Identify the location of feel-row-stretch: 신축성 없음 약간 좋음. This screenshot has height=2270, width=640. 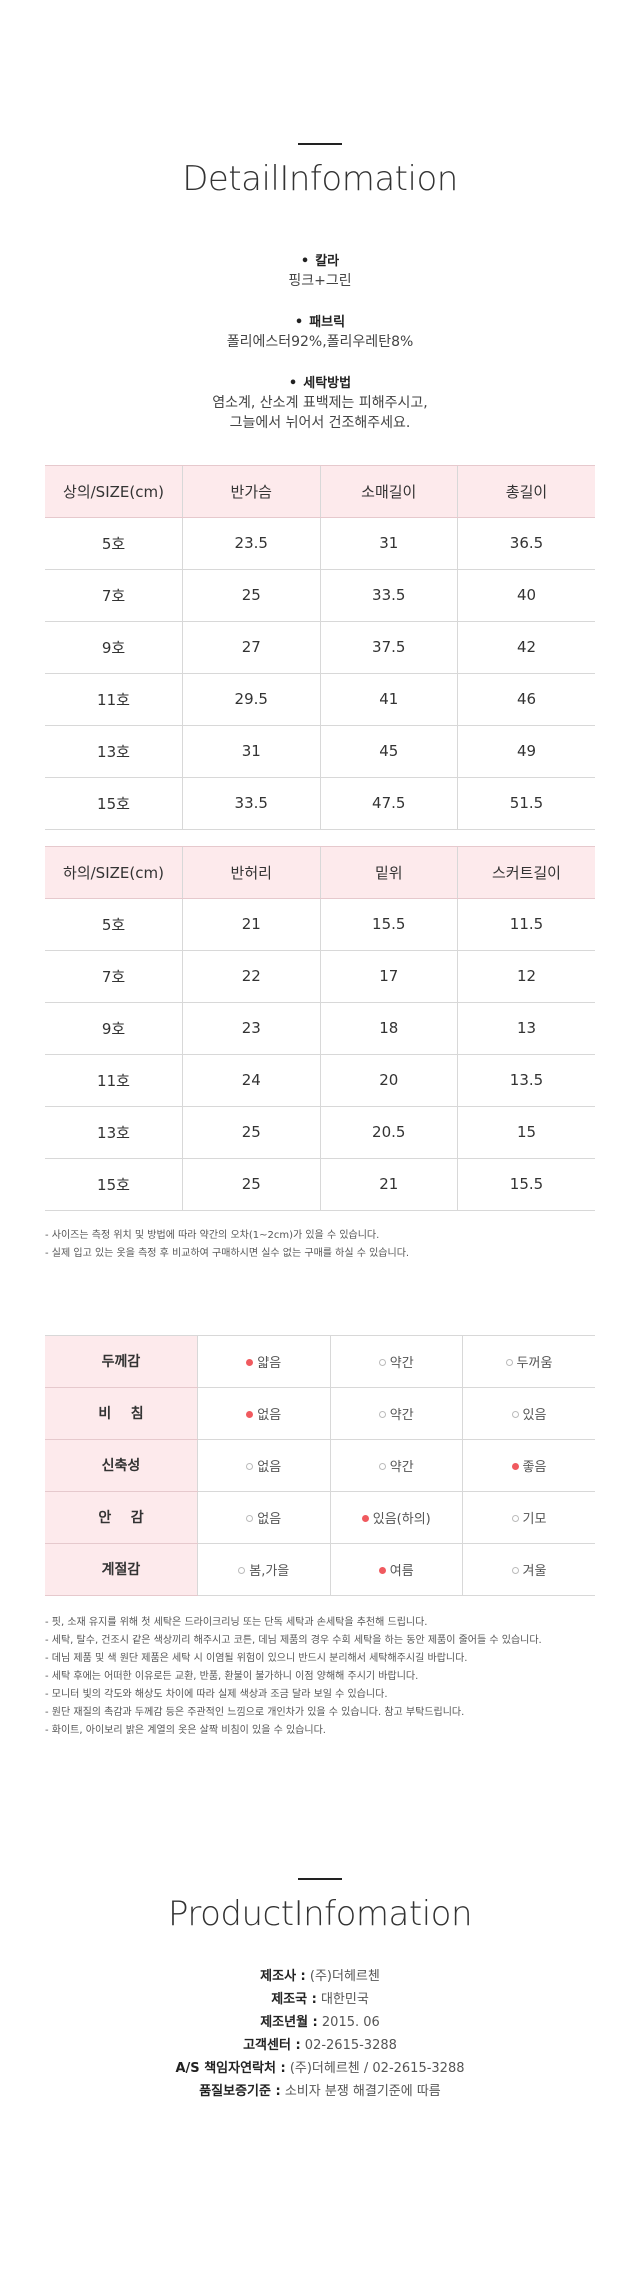
(320, 1465).